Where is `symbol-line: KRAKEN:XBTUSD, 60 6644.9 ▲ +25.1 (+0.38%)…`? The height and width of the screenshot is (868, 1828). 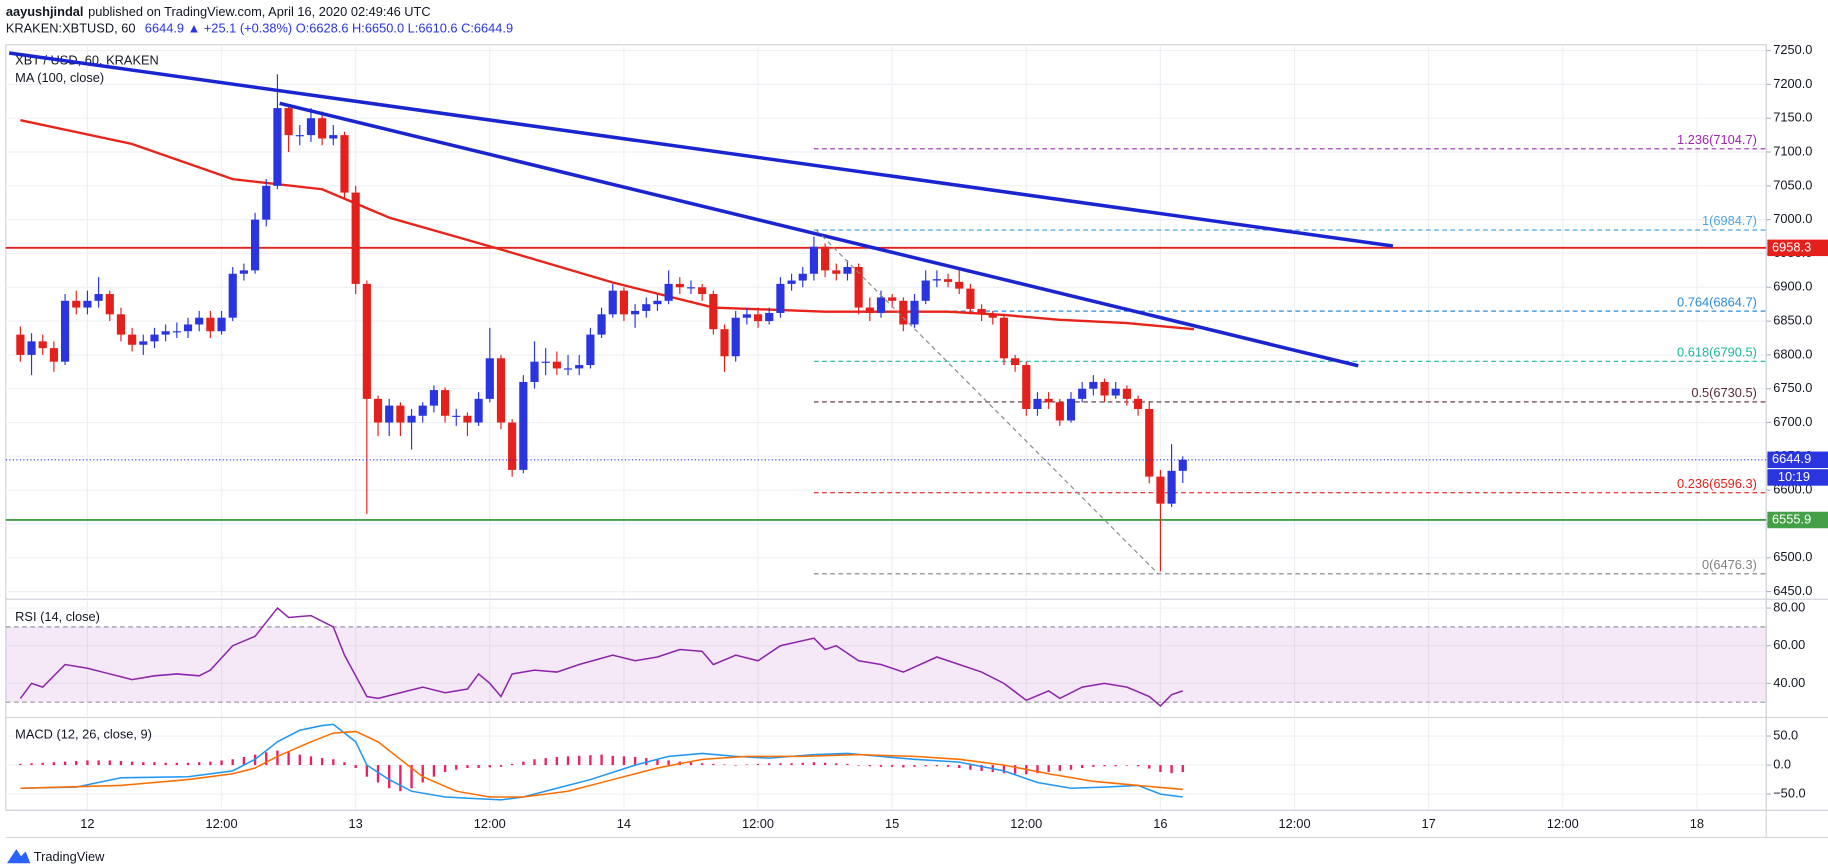 symbol-line: KRAKEN:XBTUSD, 60 6644.9 ▲ +25.1 (+0.38%)… is located at coordinates (259, 28).